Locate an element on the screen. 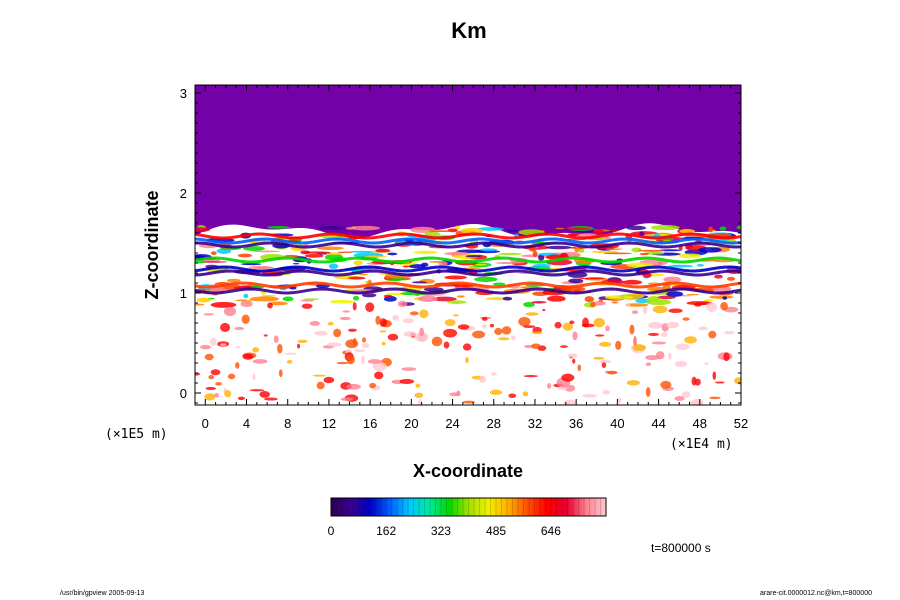 This screenshot has height=600, width=900. x-tick-label: 12 is located at coordinates (329, 423).